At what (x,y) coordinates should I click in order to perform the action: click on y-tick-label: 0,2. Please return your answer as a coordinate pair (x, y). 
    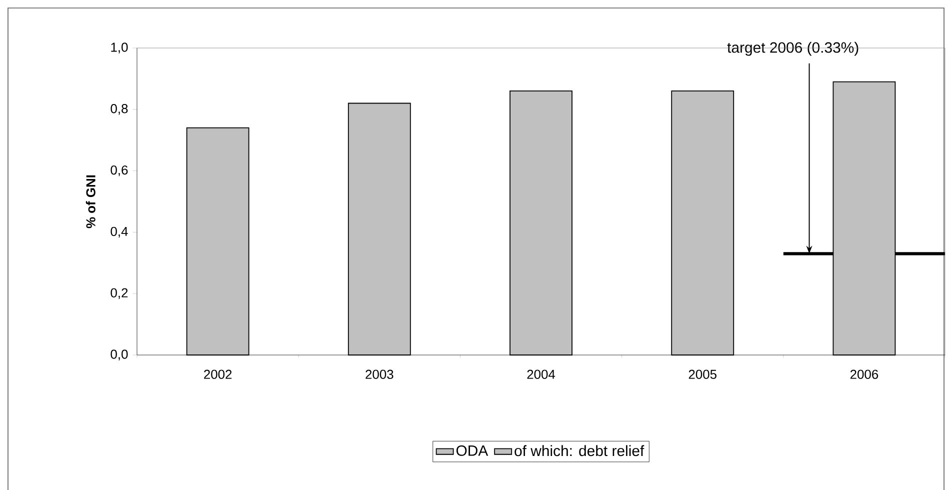
    Looking at the image, I should click on (119, 293).